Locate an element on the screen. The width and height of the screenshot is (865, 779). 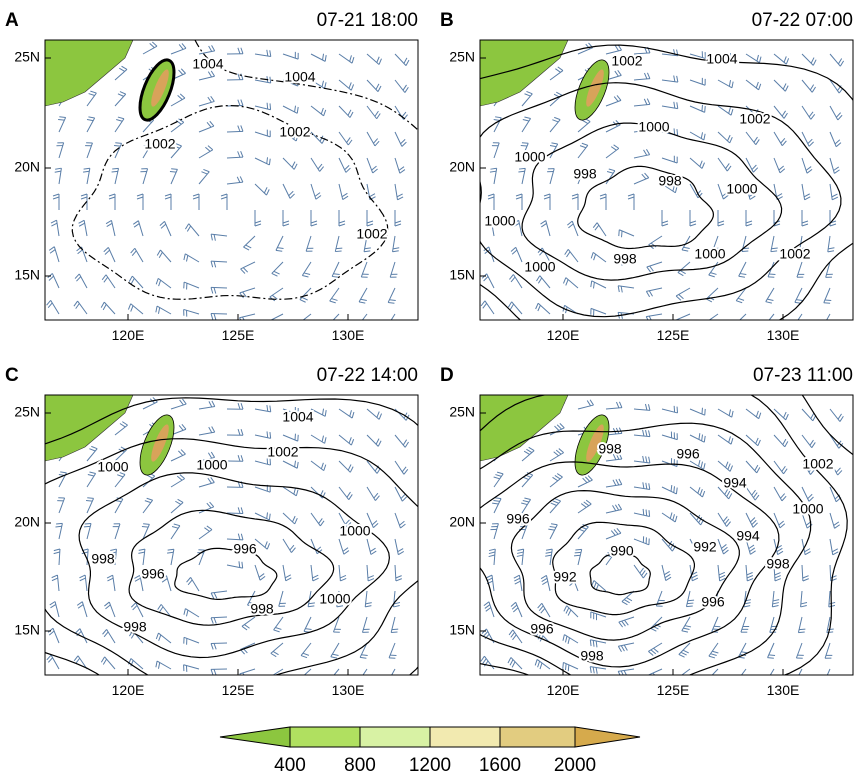
colorbar-label: 1600 is located at coordinates (500, 764).